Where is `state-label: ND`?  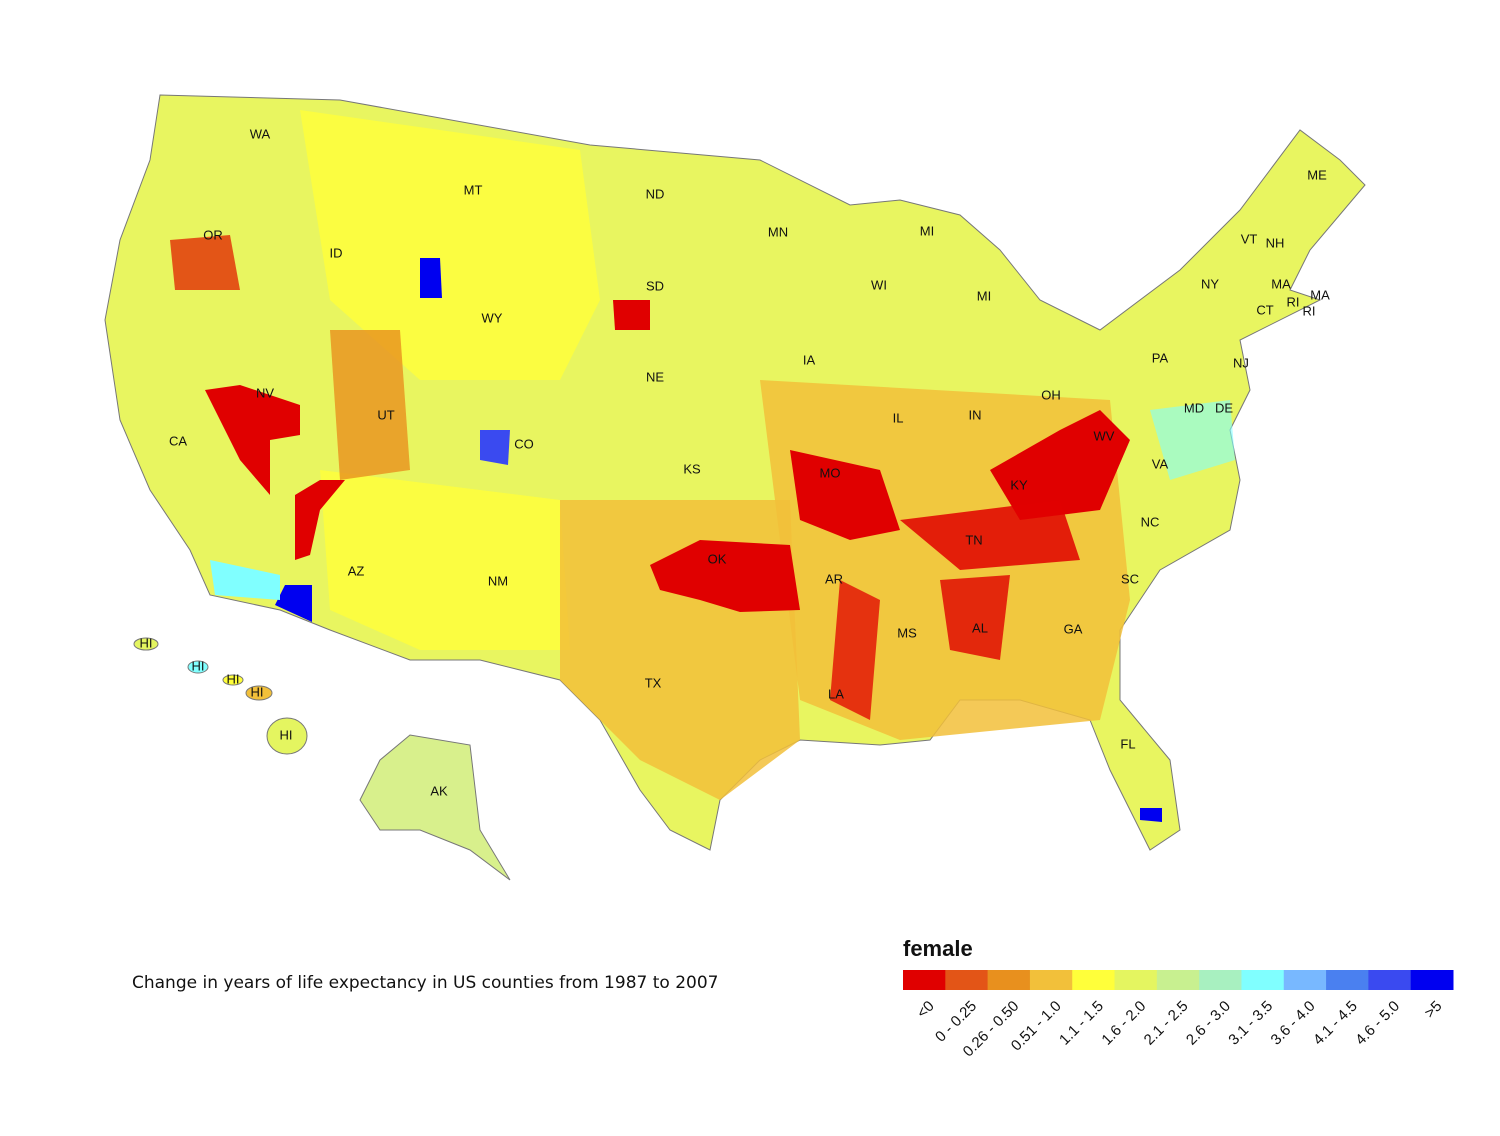
state-label: ND is located at coordinates (655, 193).